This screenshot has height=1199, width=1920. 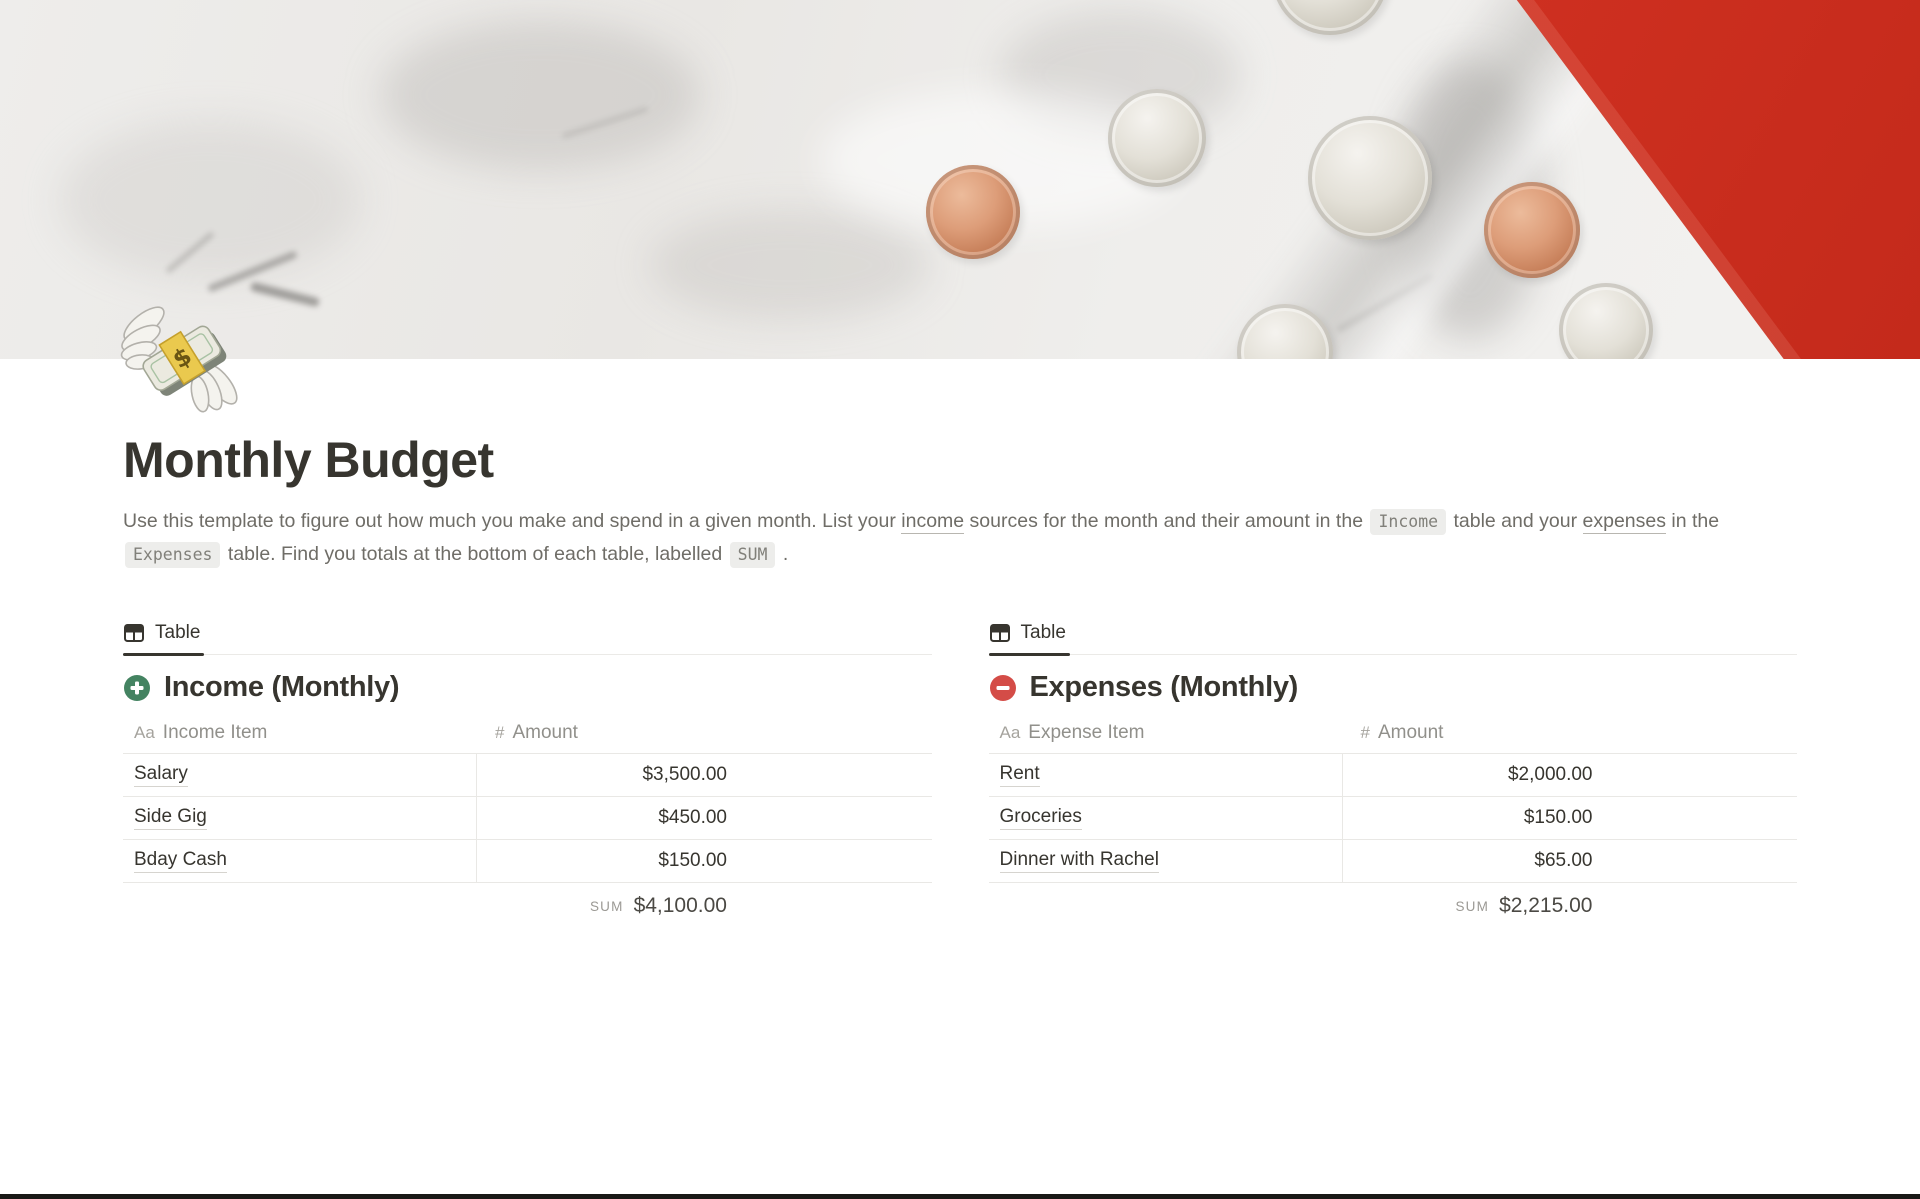 I want to click on description-text: table and your, so click(x=1515, y=521).